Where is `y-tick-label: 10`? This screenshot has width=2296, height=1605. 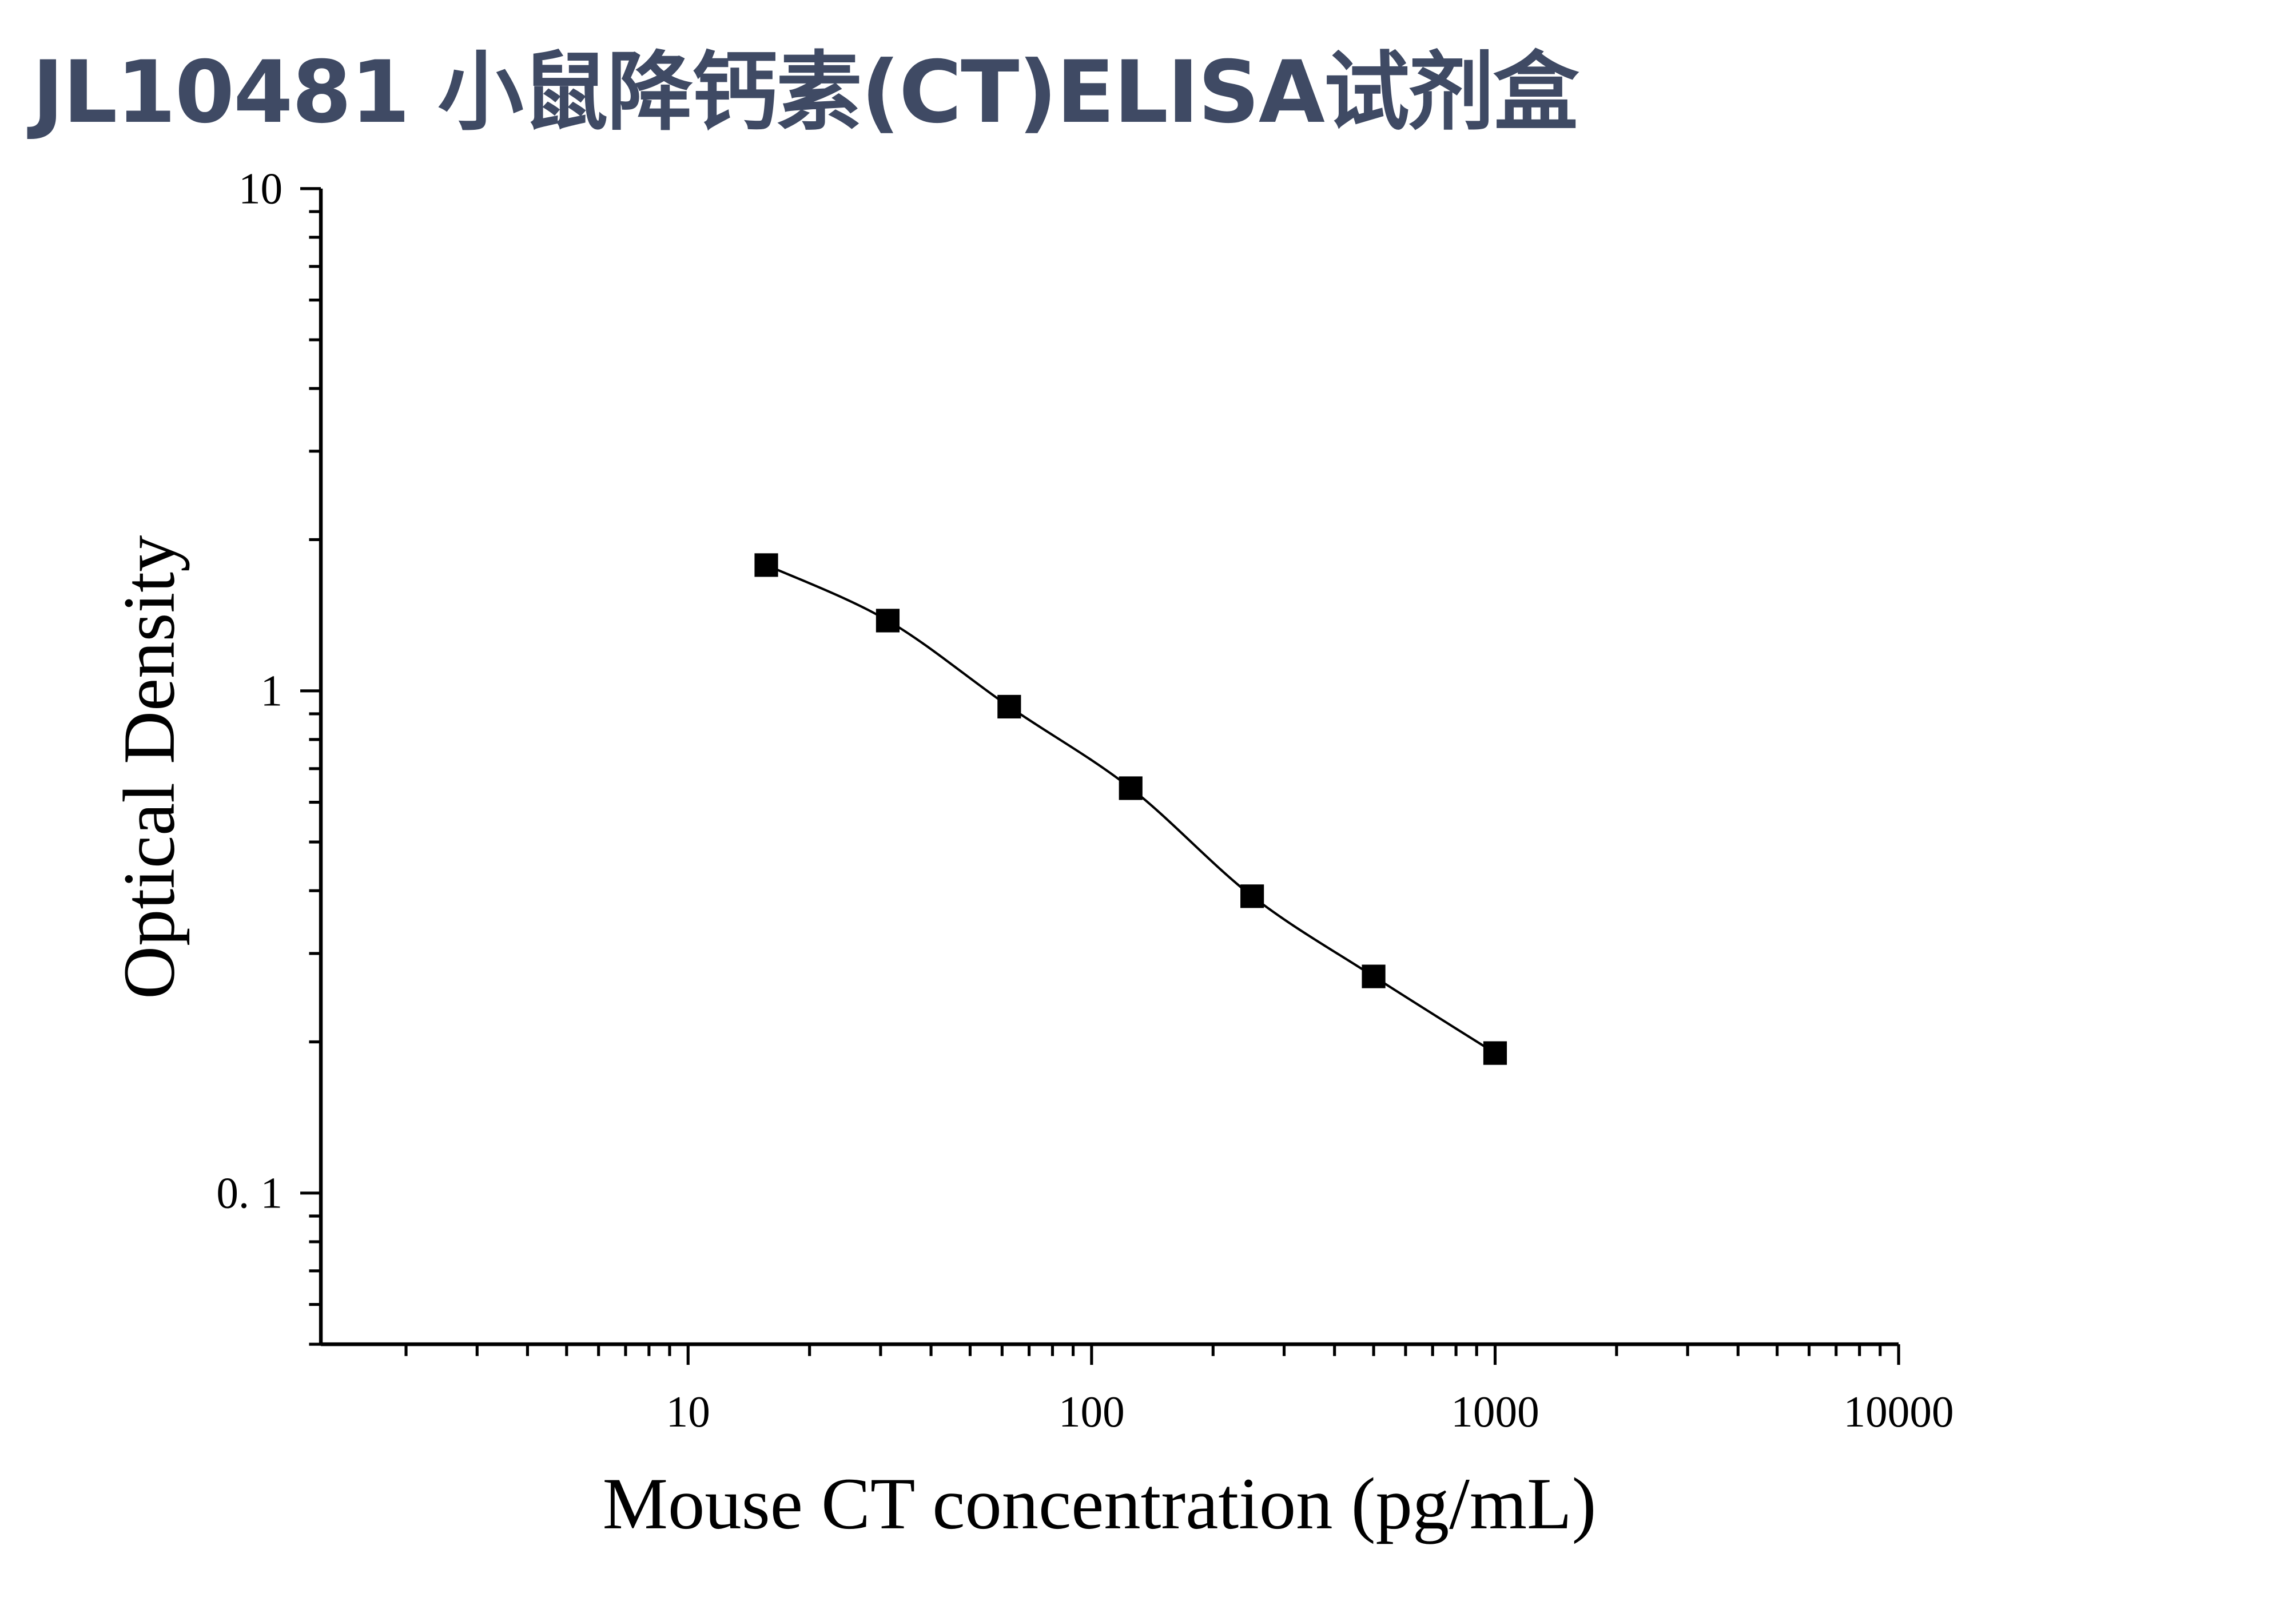 y-tick-label: 10 is located at coordinates (260, 188).